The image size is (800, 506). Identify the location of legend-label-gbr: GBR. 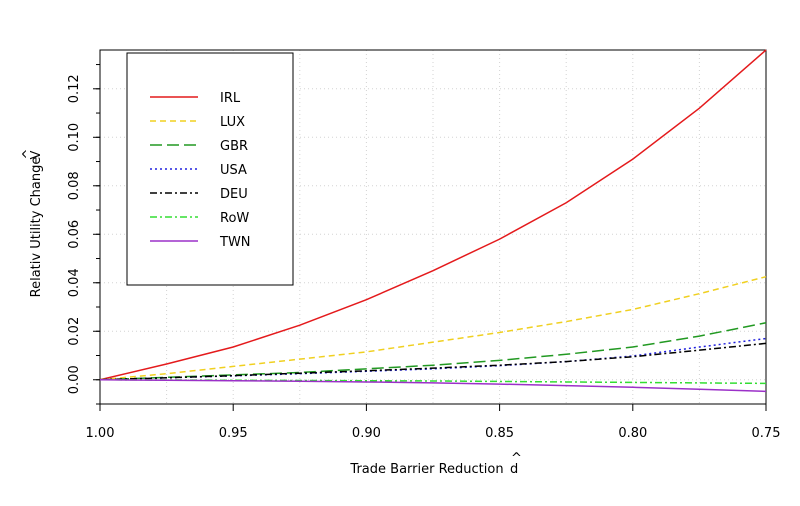
(234, 146).